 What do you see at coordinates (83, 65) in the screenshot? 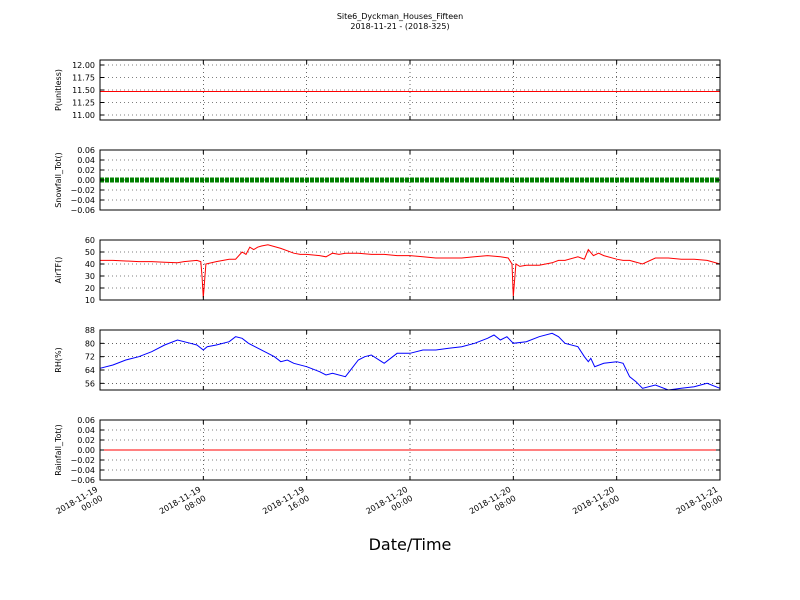
I see `y-tick-label: 12.00` at bounding box center [83, 65].